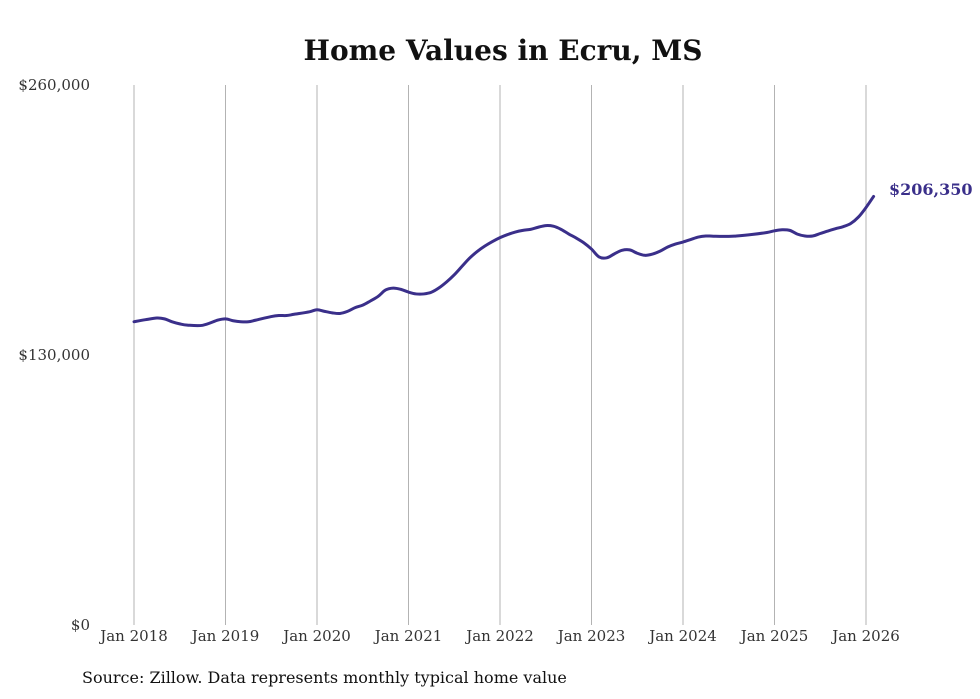 Image resolution: width=980 pixels, height=699 pixels. Describe the element at coordinates (133, 636) in the screenshot. I see `x-tick-label-2018: Jan 2018` at that location.